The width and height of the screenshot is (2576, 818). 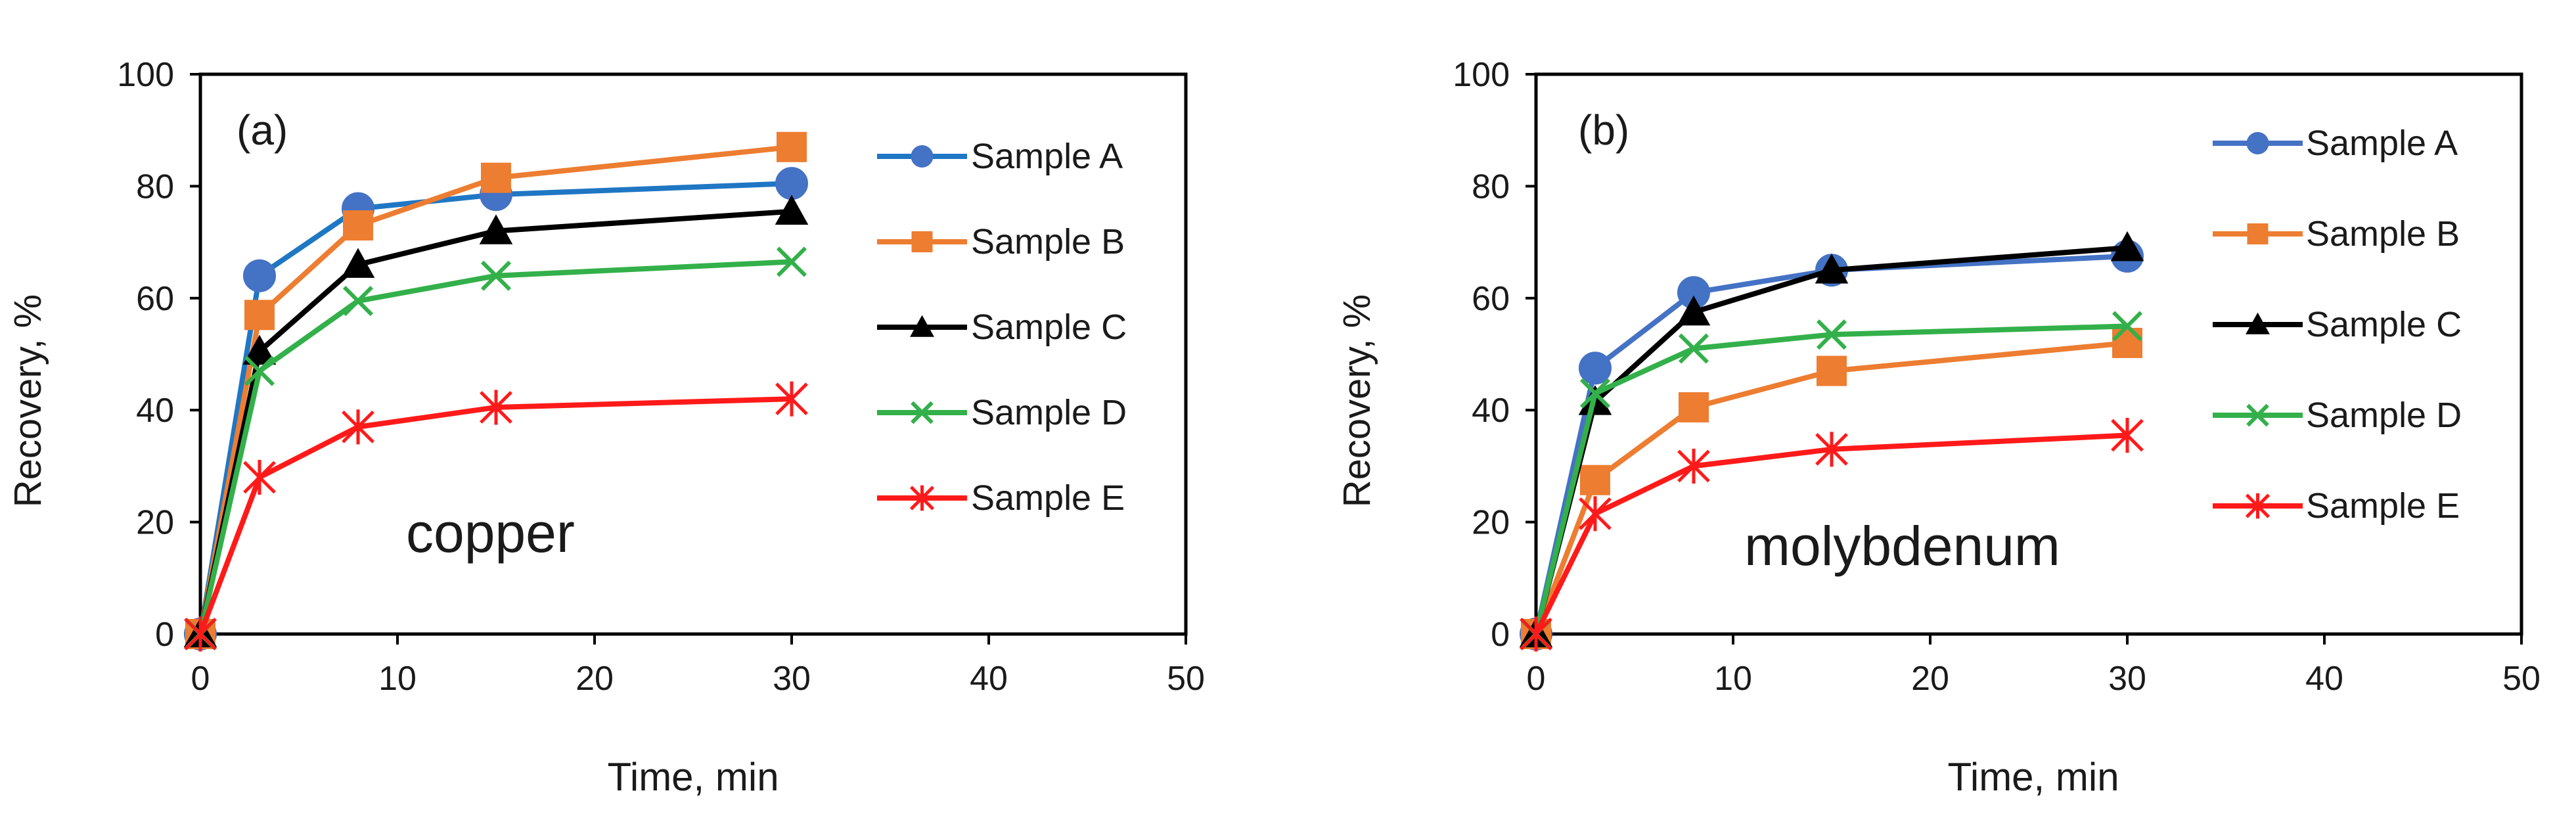 I want to click on legend-label: Sample D, so click(x=2384, y=415).